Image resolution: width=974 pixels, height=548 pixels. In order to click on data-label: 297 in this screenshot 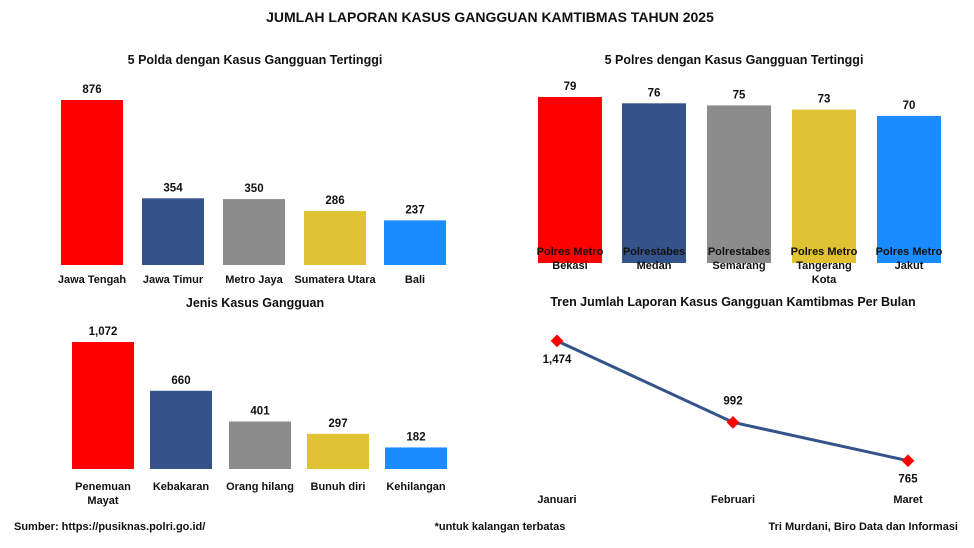, I will do `click(337, 424)`.